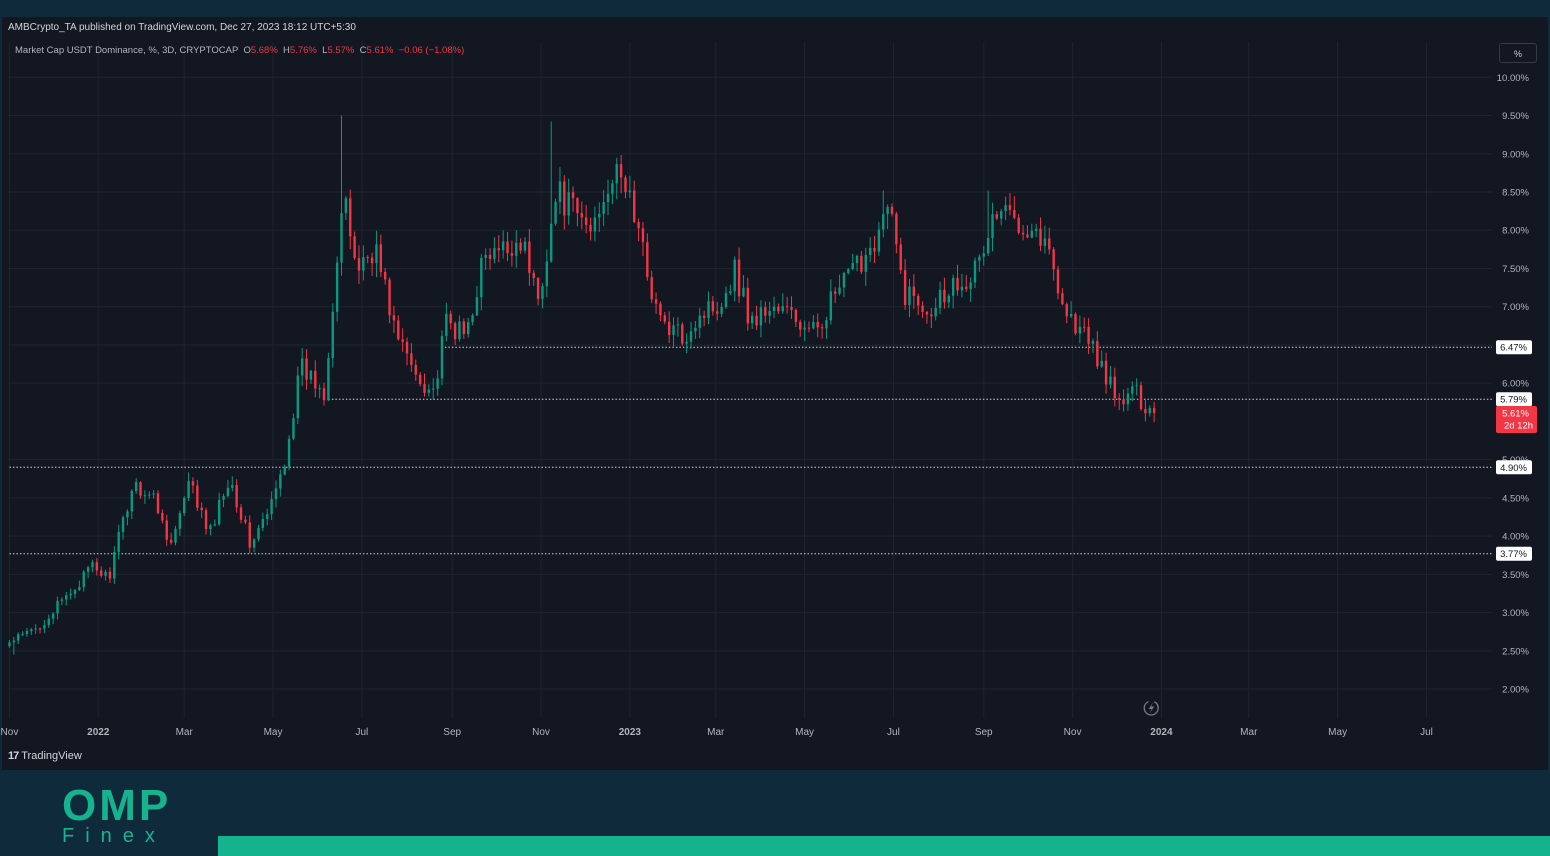  Describe the element at coordinates (1513, 554) in the screenshot. I see `level-badge-label: 3.77%` at that location.